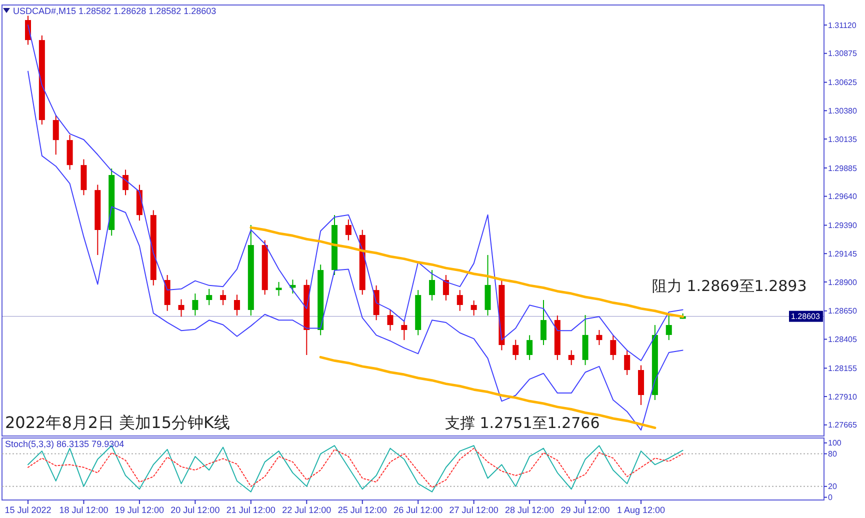 The image size is (865, 518). Describe the element at coordinates (28, 510) in the screenshot. I see `x-tick-label: 15 Jul 2022` at that location.